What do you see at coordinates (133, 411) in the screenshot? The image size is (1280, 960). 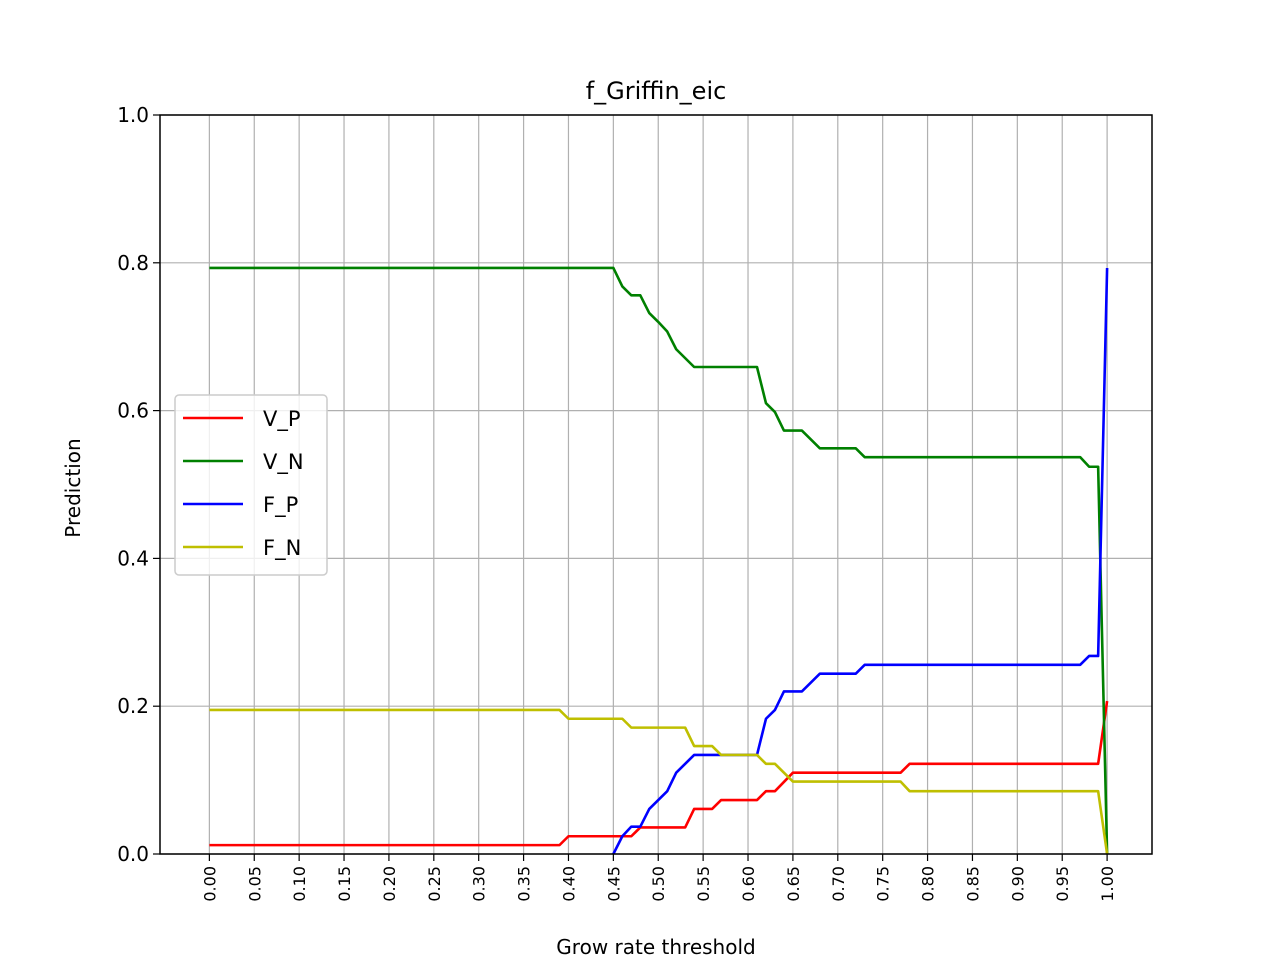 I see `y-tick-label: 0.6` at bounding box center [133, 411].